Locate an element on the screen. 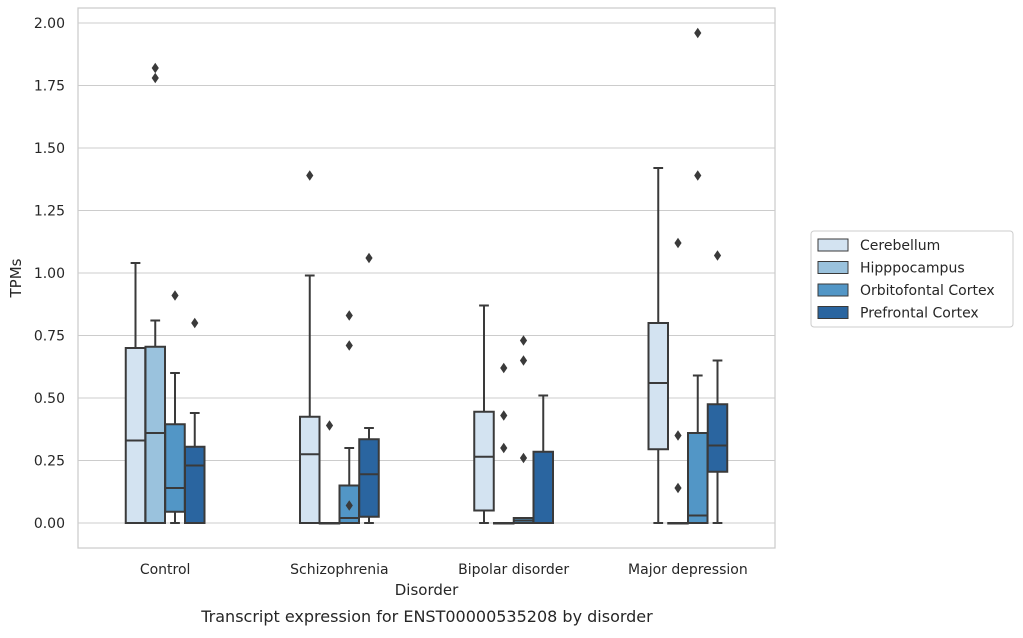 This screenshot has height=638, width=1023. x-tick-label: Control is located at coordinates (165, 570).